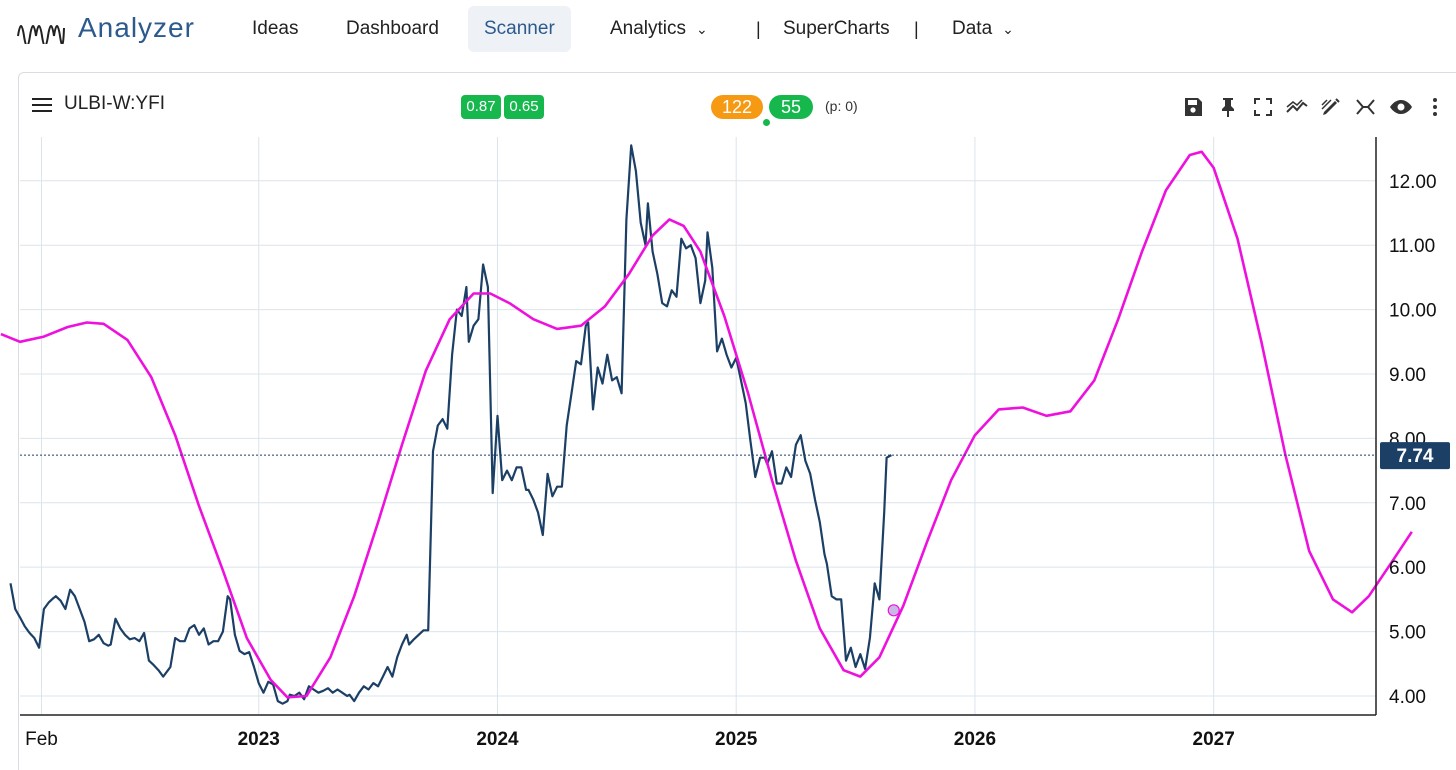 This screenshot has width=1456, height=770. Describe the element at coordinates (1297, 107) in the screenshot. I see `trend-icon` at that location.